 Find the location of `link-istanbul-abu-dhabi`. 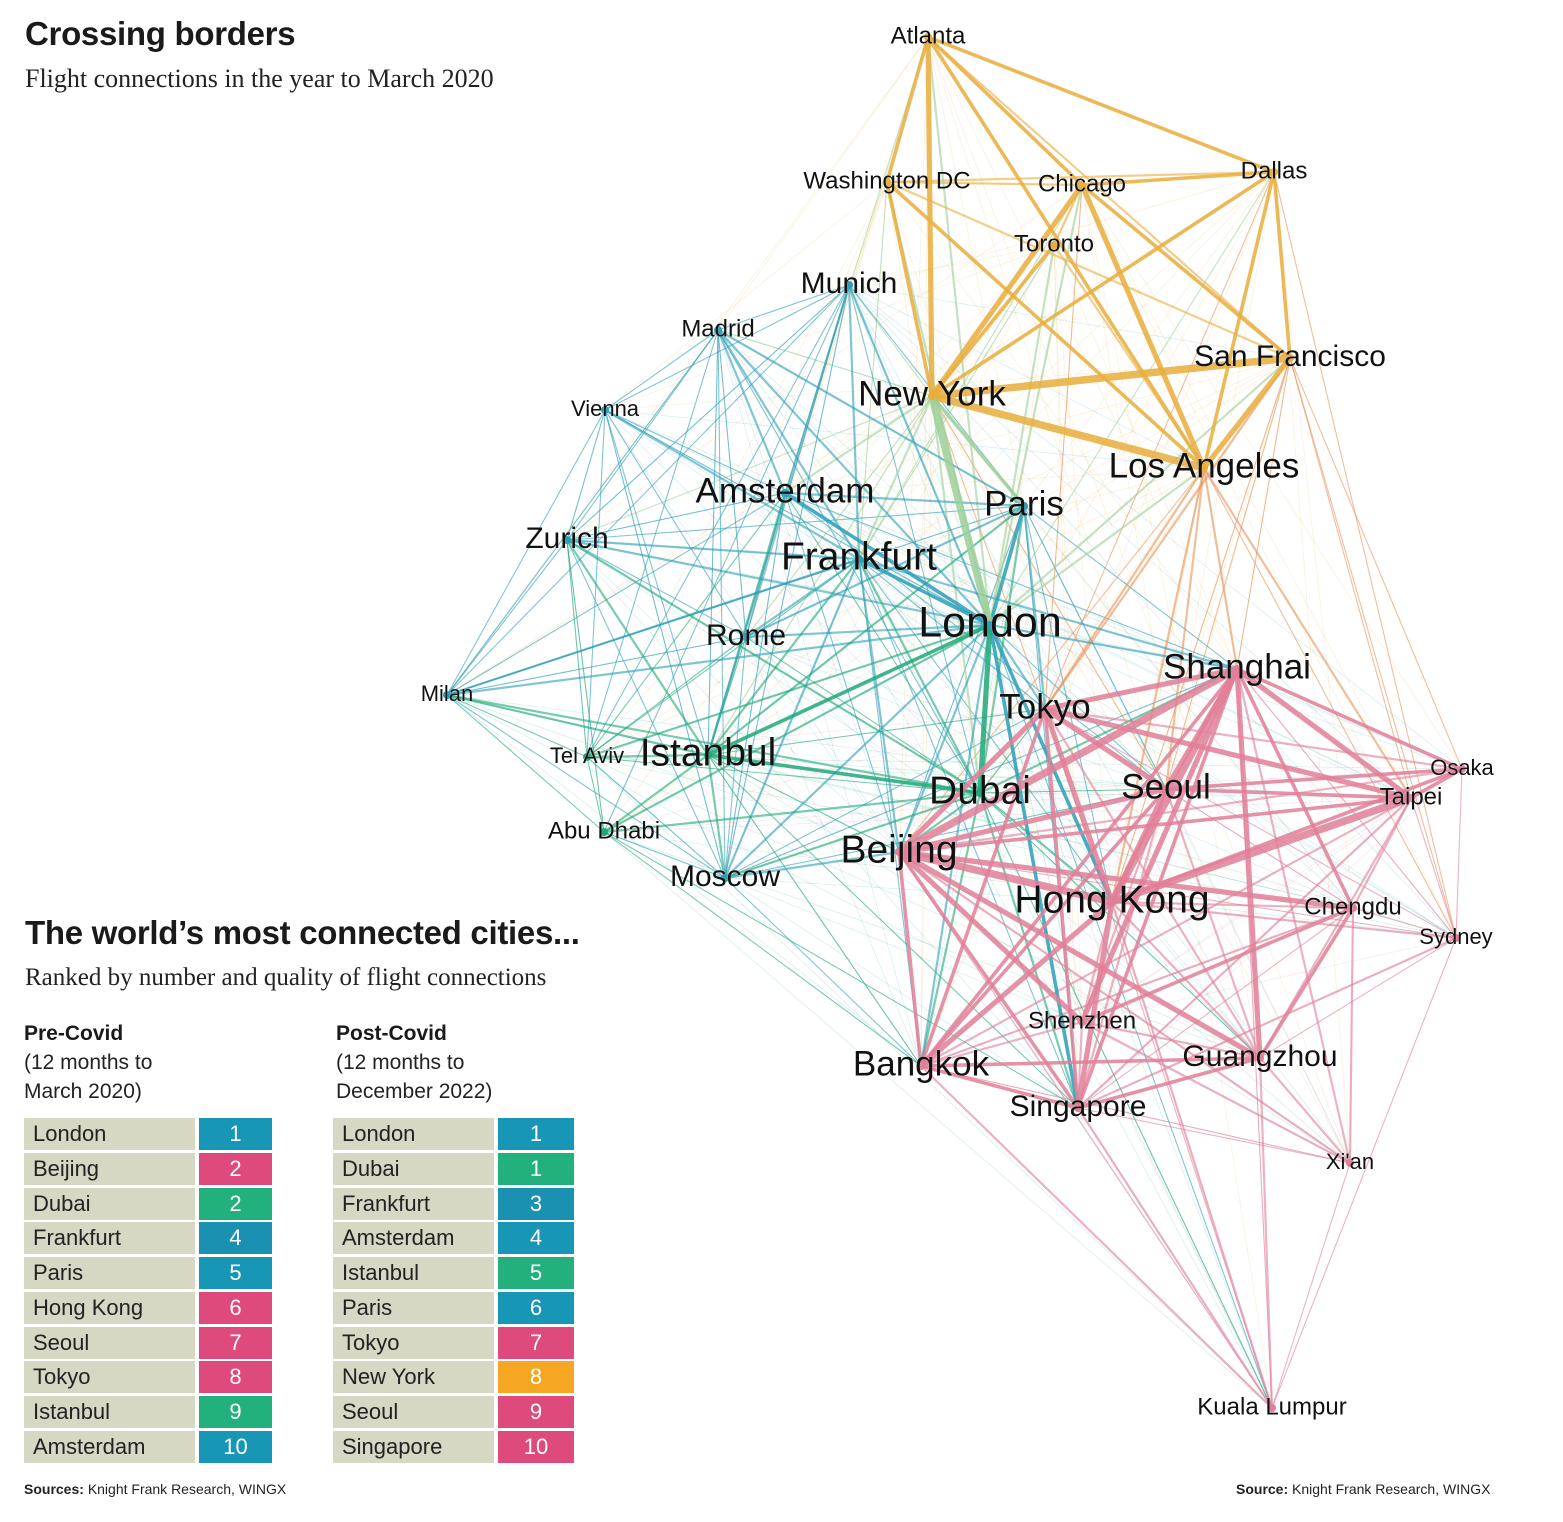

link-istanbul-abu-dhabi is located at coordinates (656, 793).